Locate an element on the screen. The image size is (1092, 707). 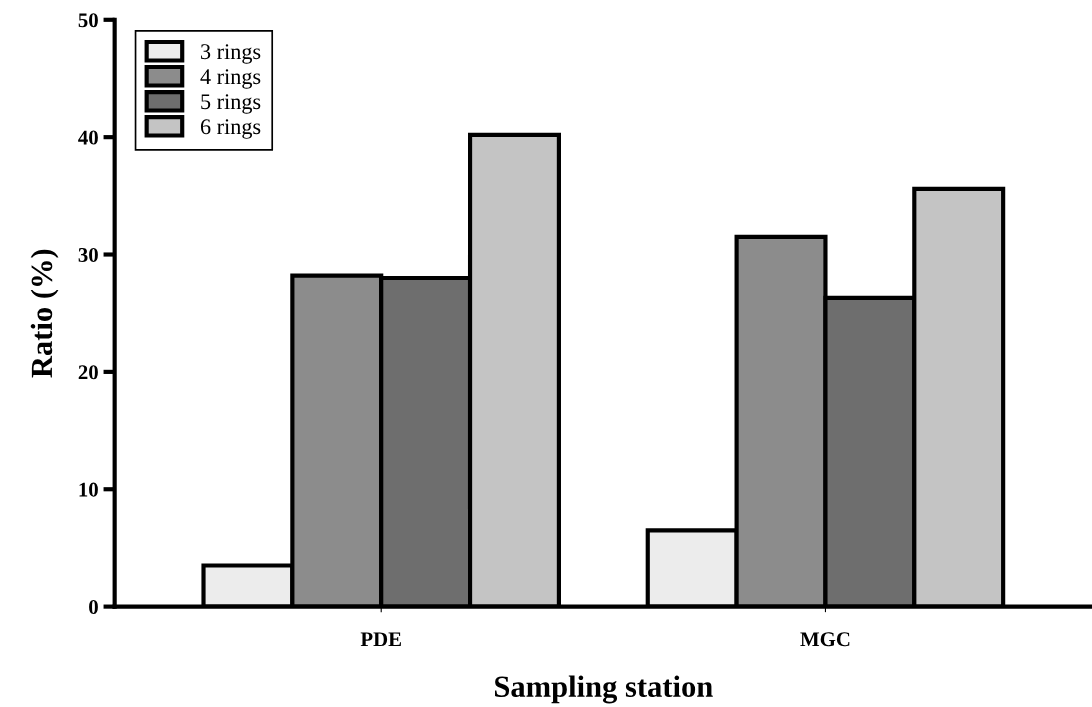
legend-label: 6 rings is located at coordinates (230, 129).